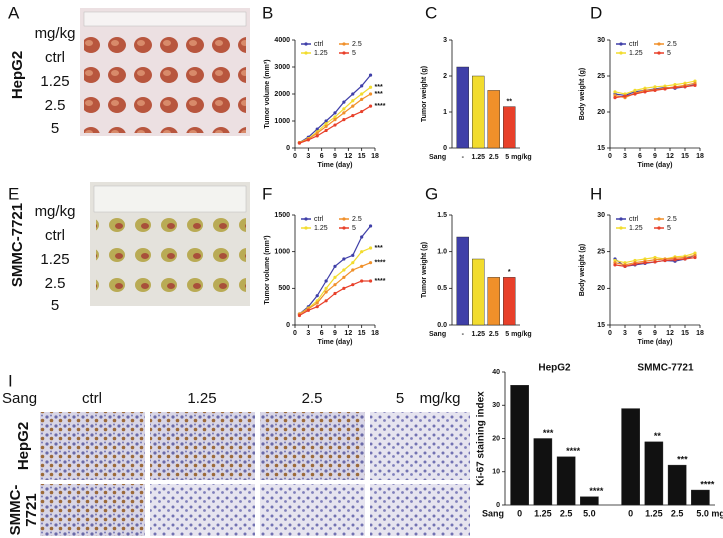 The image size is (723, 538). What do you see at coordinates (362, 156) in the screenshot?
I see `x-tick-label: 15` at bounding box center [362, 156].